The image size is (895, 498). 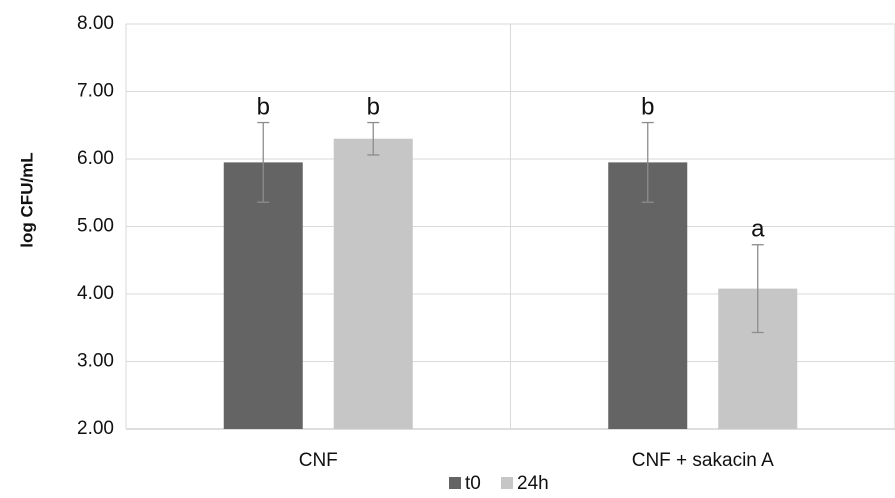 What do you see at coordinates (473, 483) in the screenshot?
I see `legend-label-t0: t0` at bounding box center [473, 483].